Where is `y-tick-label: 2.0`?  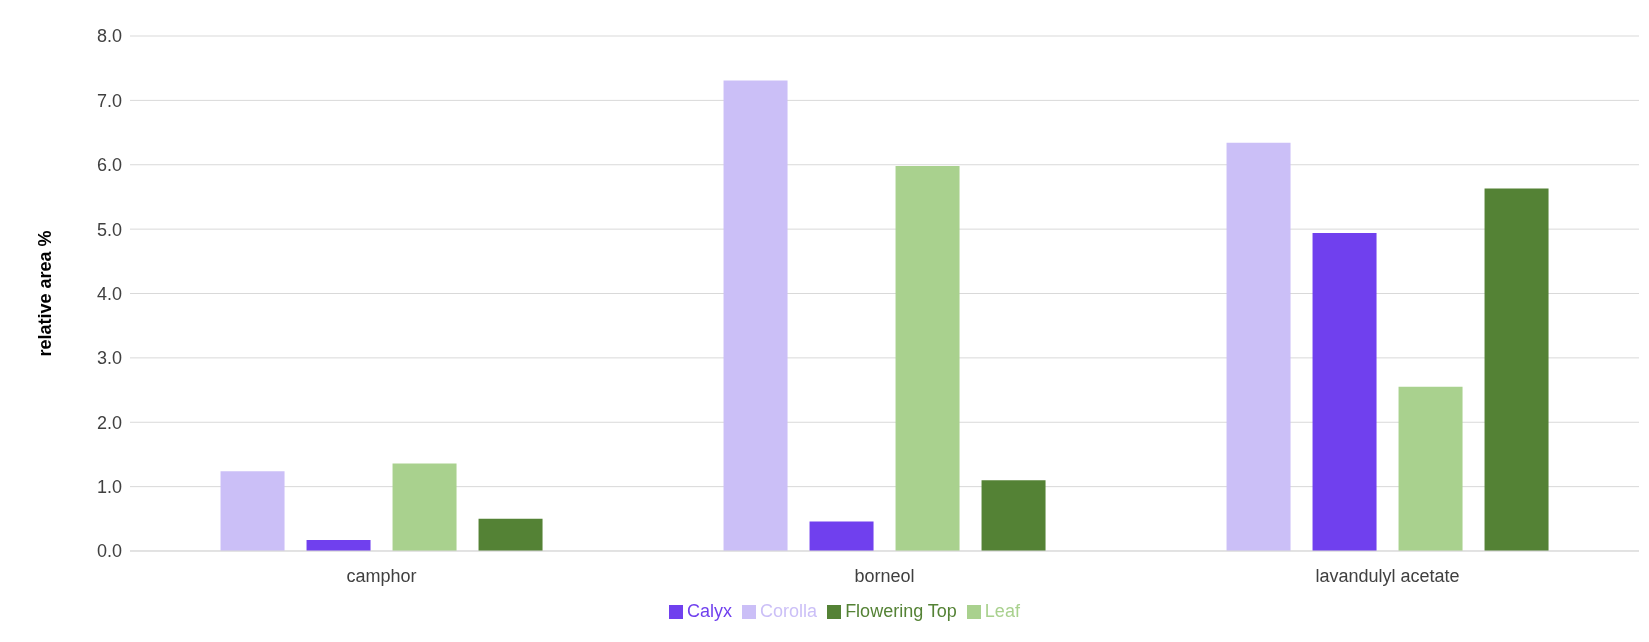
y-tick-label: 2.0 is located at coordinates (109, 422).